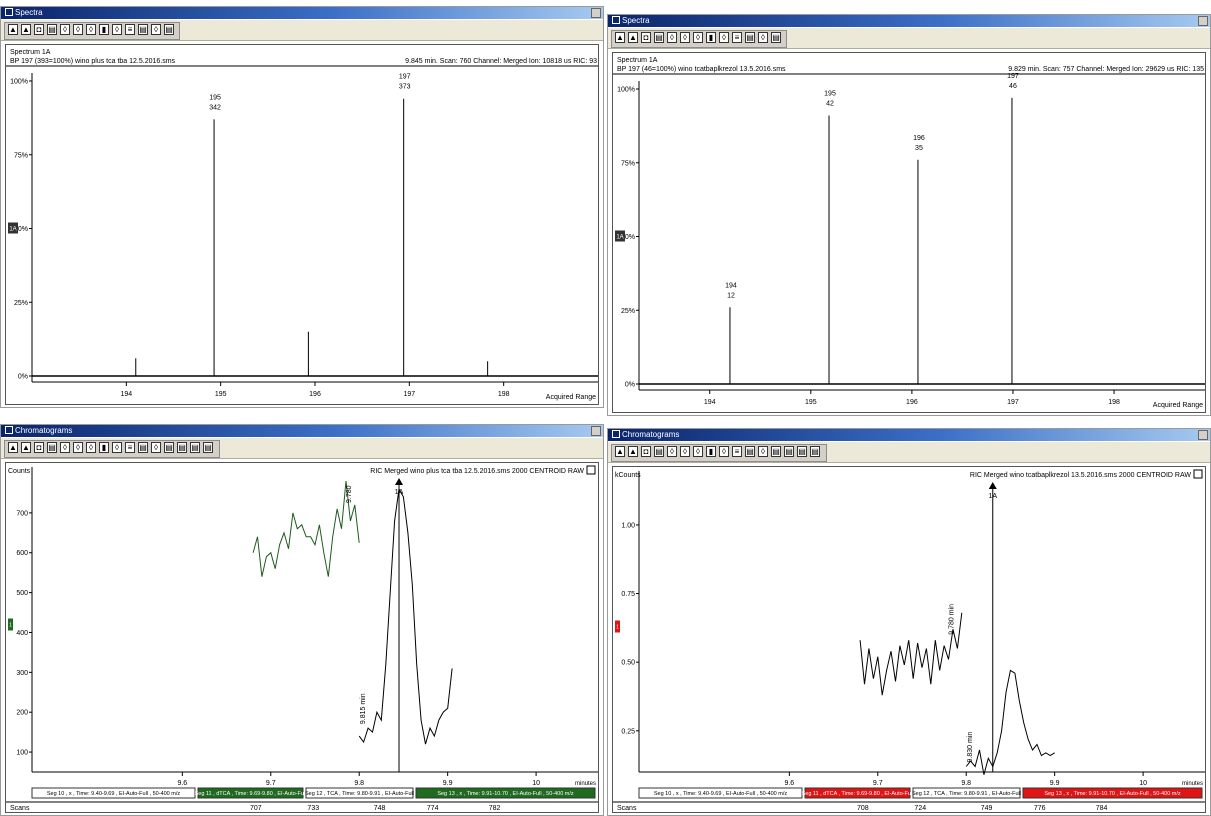 The height and width of the screenshot is (816, 1211). What do you see at coordinates (651, 434) in the screenshot?
I see `window-title: Chromatograms` at bounding box center [651, 434].